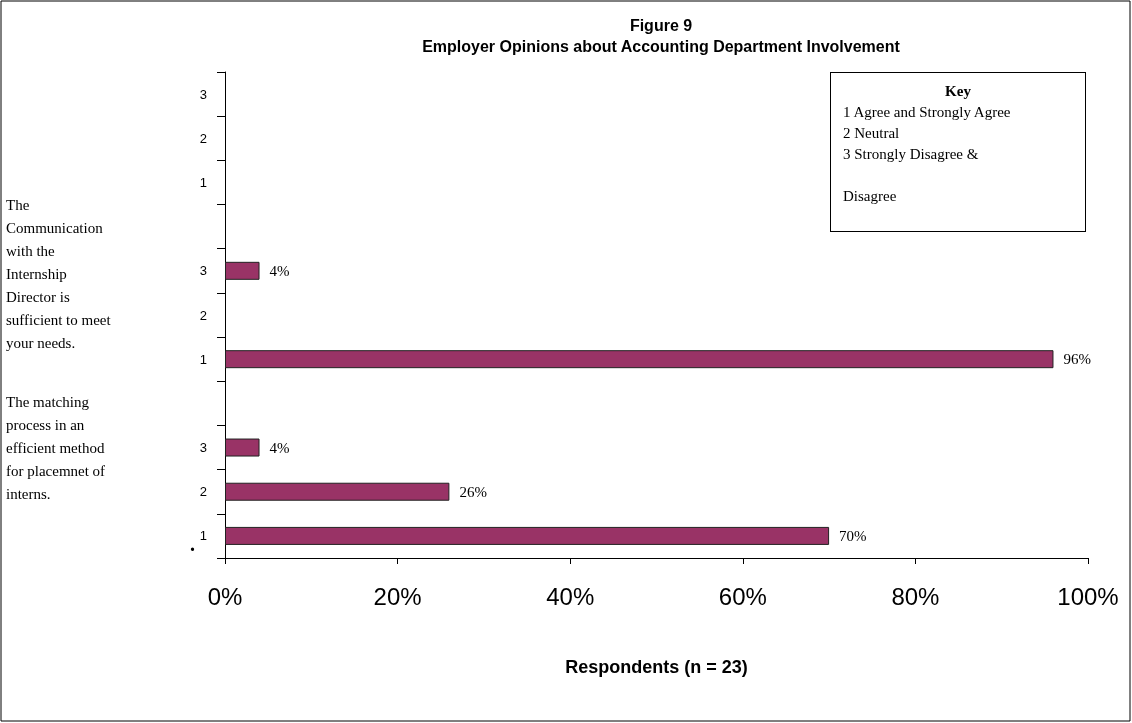 This screenshot has height=723, width=1132. What do you see at coordinates (570, 596) in the screenshot?
I see `x-tick-label: 40%` at bounding box center [570, 596].